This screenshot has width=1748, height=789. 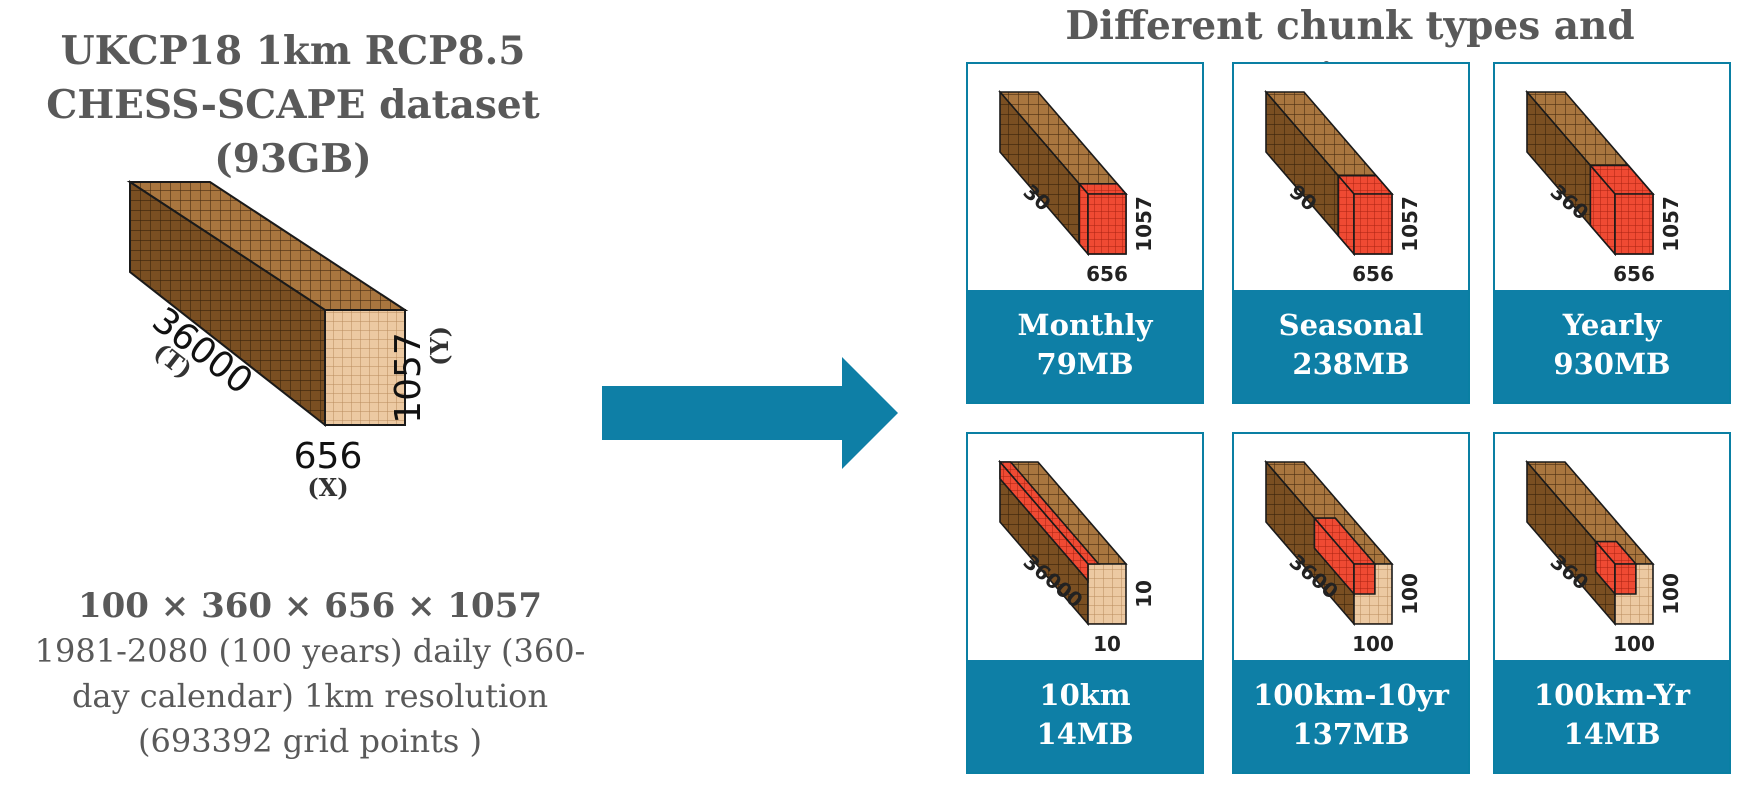 I want to click on dataset-desc-line1: 1981-2080 (100 years) daily (360-, so click(x=310, y=651).